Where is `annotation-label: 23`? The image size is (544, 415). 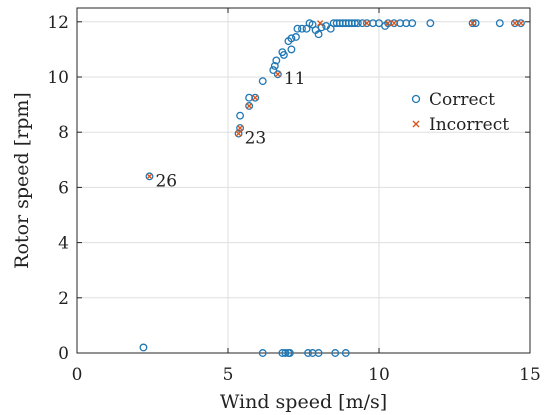
annotation-label: 23 is located at coordinates (256, 139).